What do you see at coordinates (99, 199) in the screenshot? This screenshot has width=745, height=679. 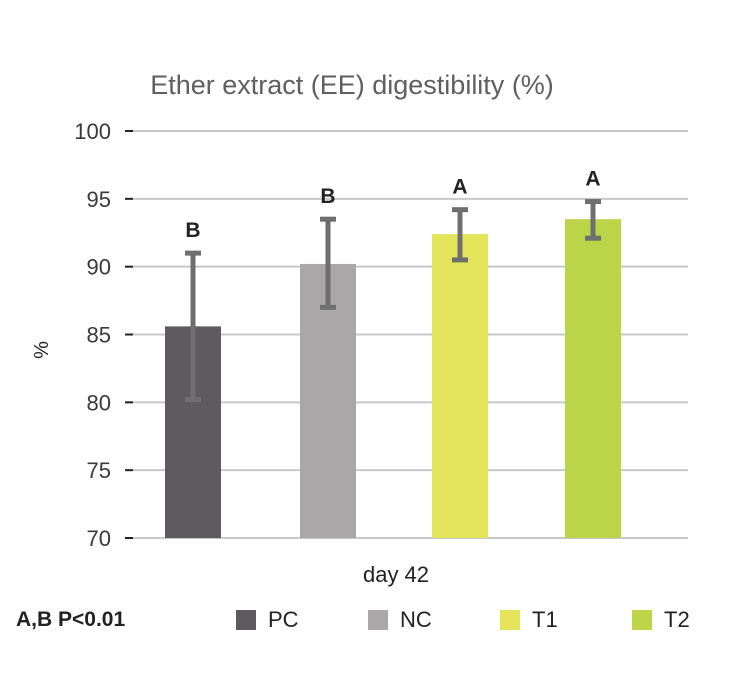 I see `y-tick-label: 95` at bounding box center [99, 199].